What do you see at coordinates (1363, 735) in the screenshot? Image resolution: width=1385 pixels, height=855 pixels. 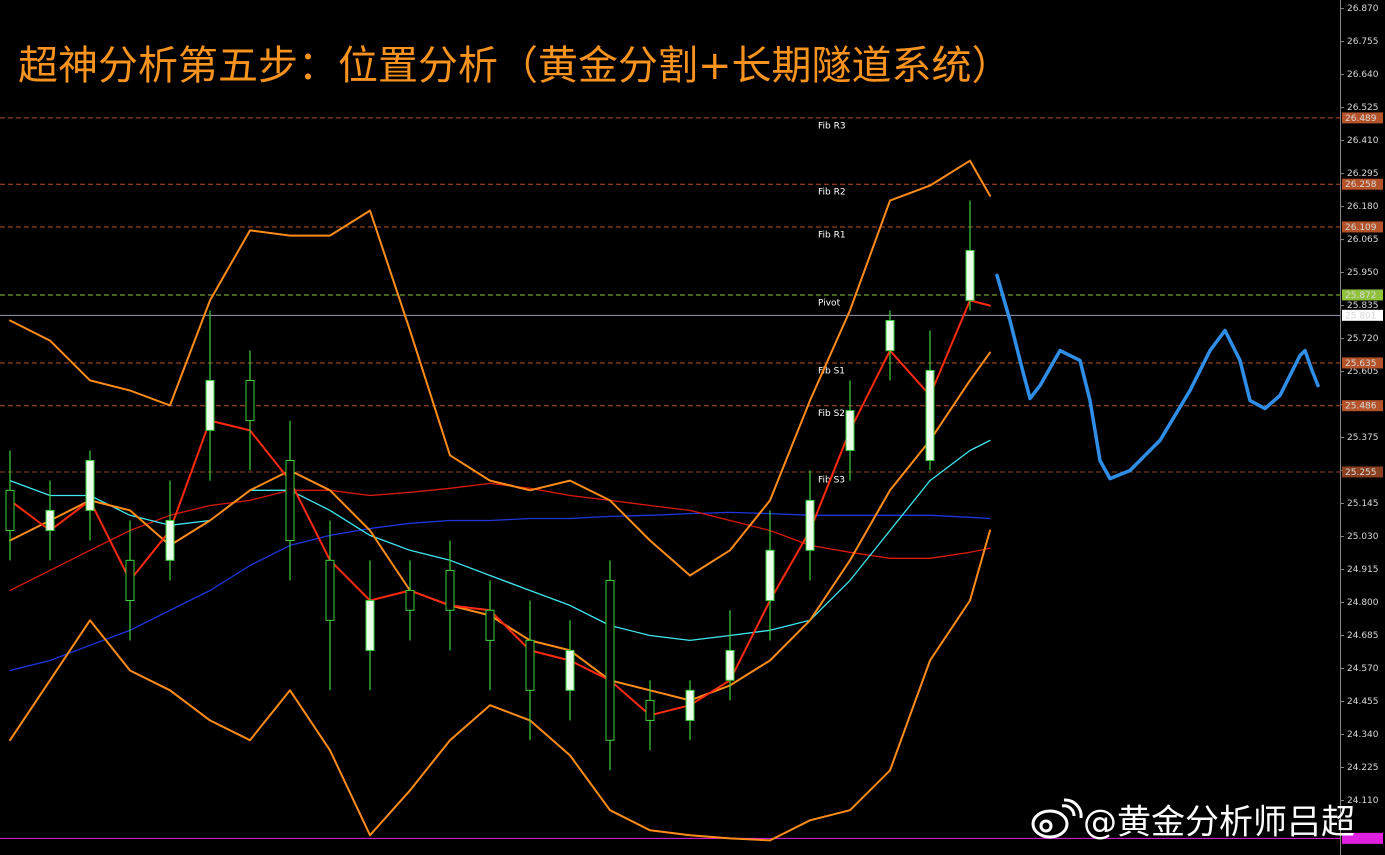 I see `y-tick-label: 24.340` at bounding box center [1363, 735].